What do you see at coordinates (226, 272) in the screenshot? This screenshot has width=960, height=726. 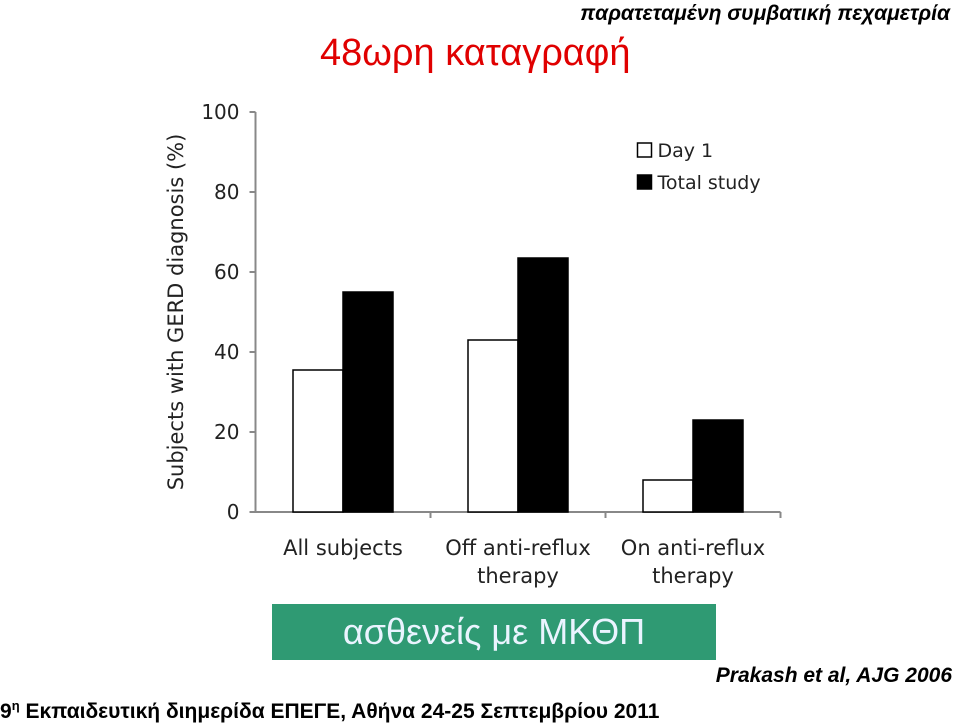 I see `y-tick-label: 60` at bounding box center [226, 272].